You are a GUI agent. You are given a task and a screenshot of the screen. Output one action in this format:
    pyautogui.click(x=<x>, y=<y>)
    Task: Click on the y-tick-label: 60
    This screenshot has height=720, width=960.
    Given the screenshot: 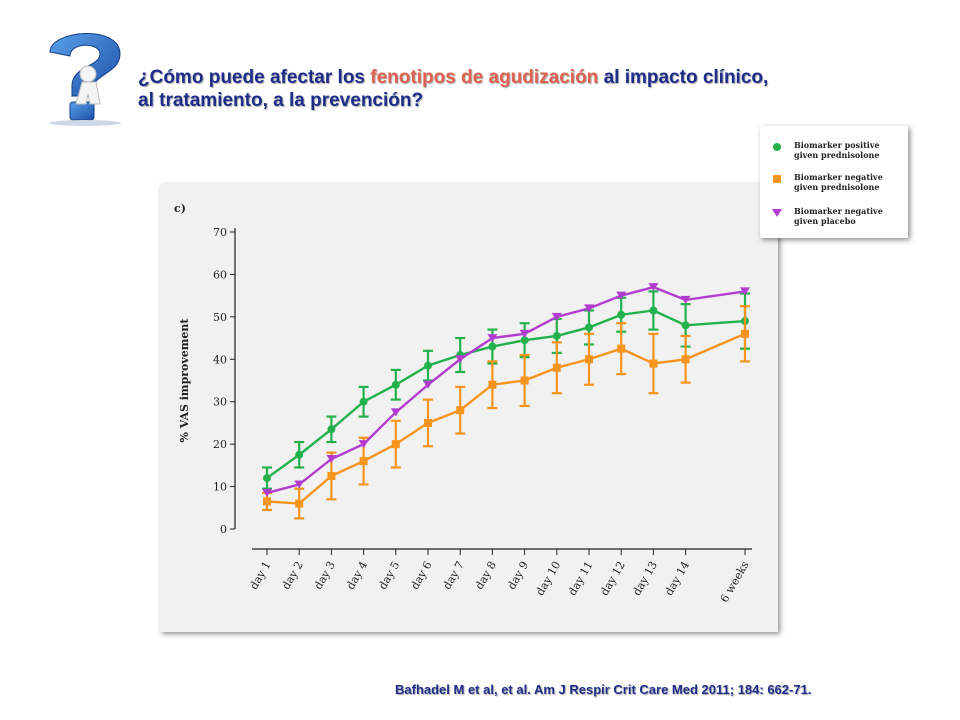 What is the action you would take?
    pyautogui.click(x=220, y=274)
    